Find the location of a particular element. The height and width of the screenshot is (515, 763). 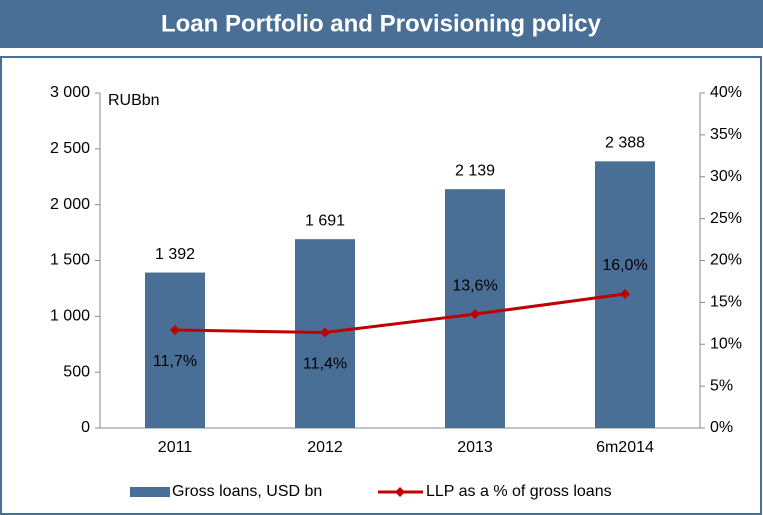

y2-tick-label: 5% is located at coordinates (721, 385).